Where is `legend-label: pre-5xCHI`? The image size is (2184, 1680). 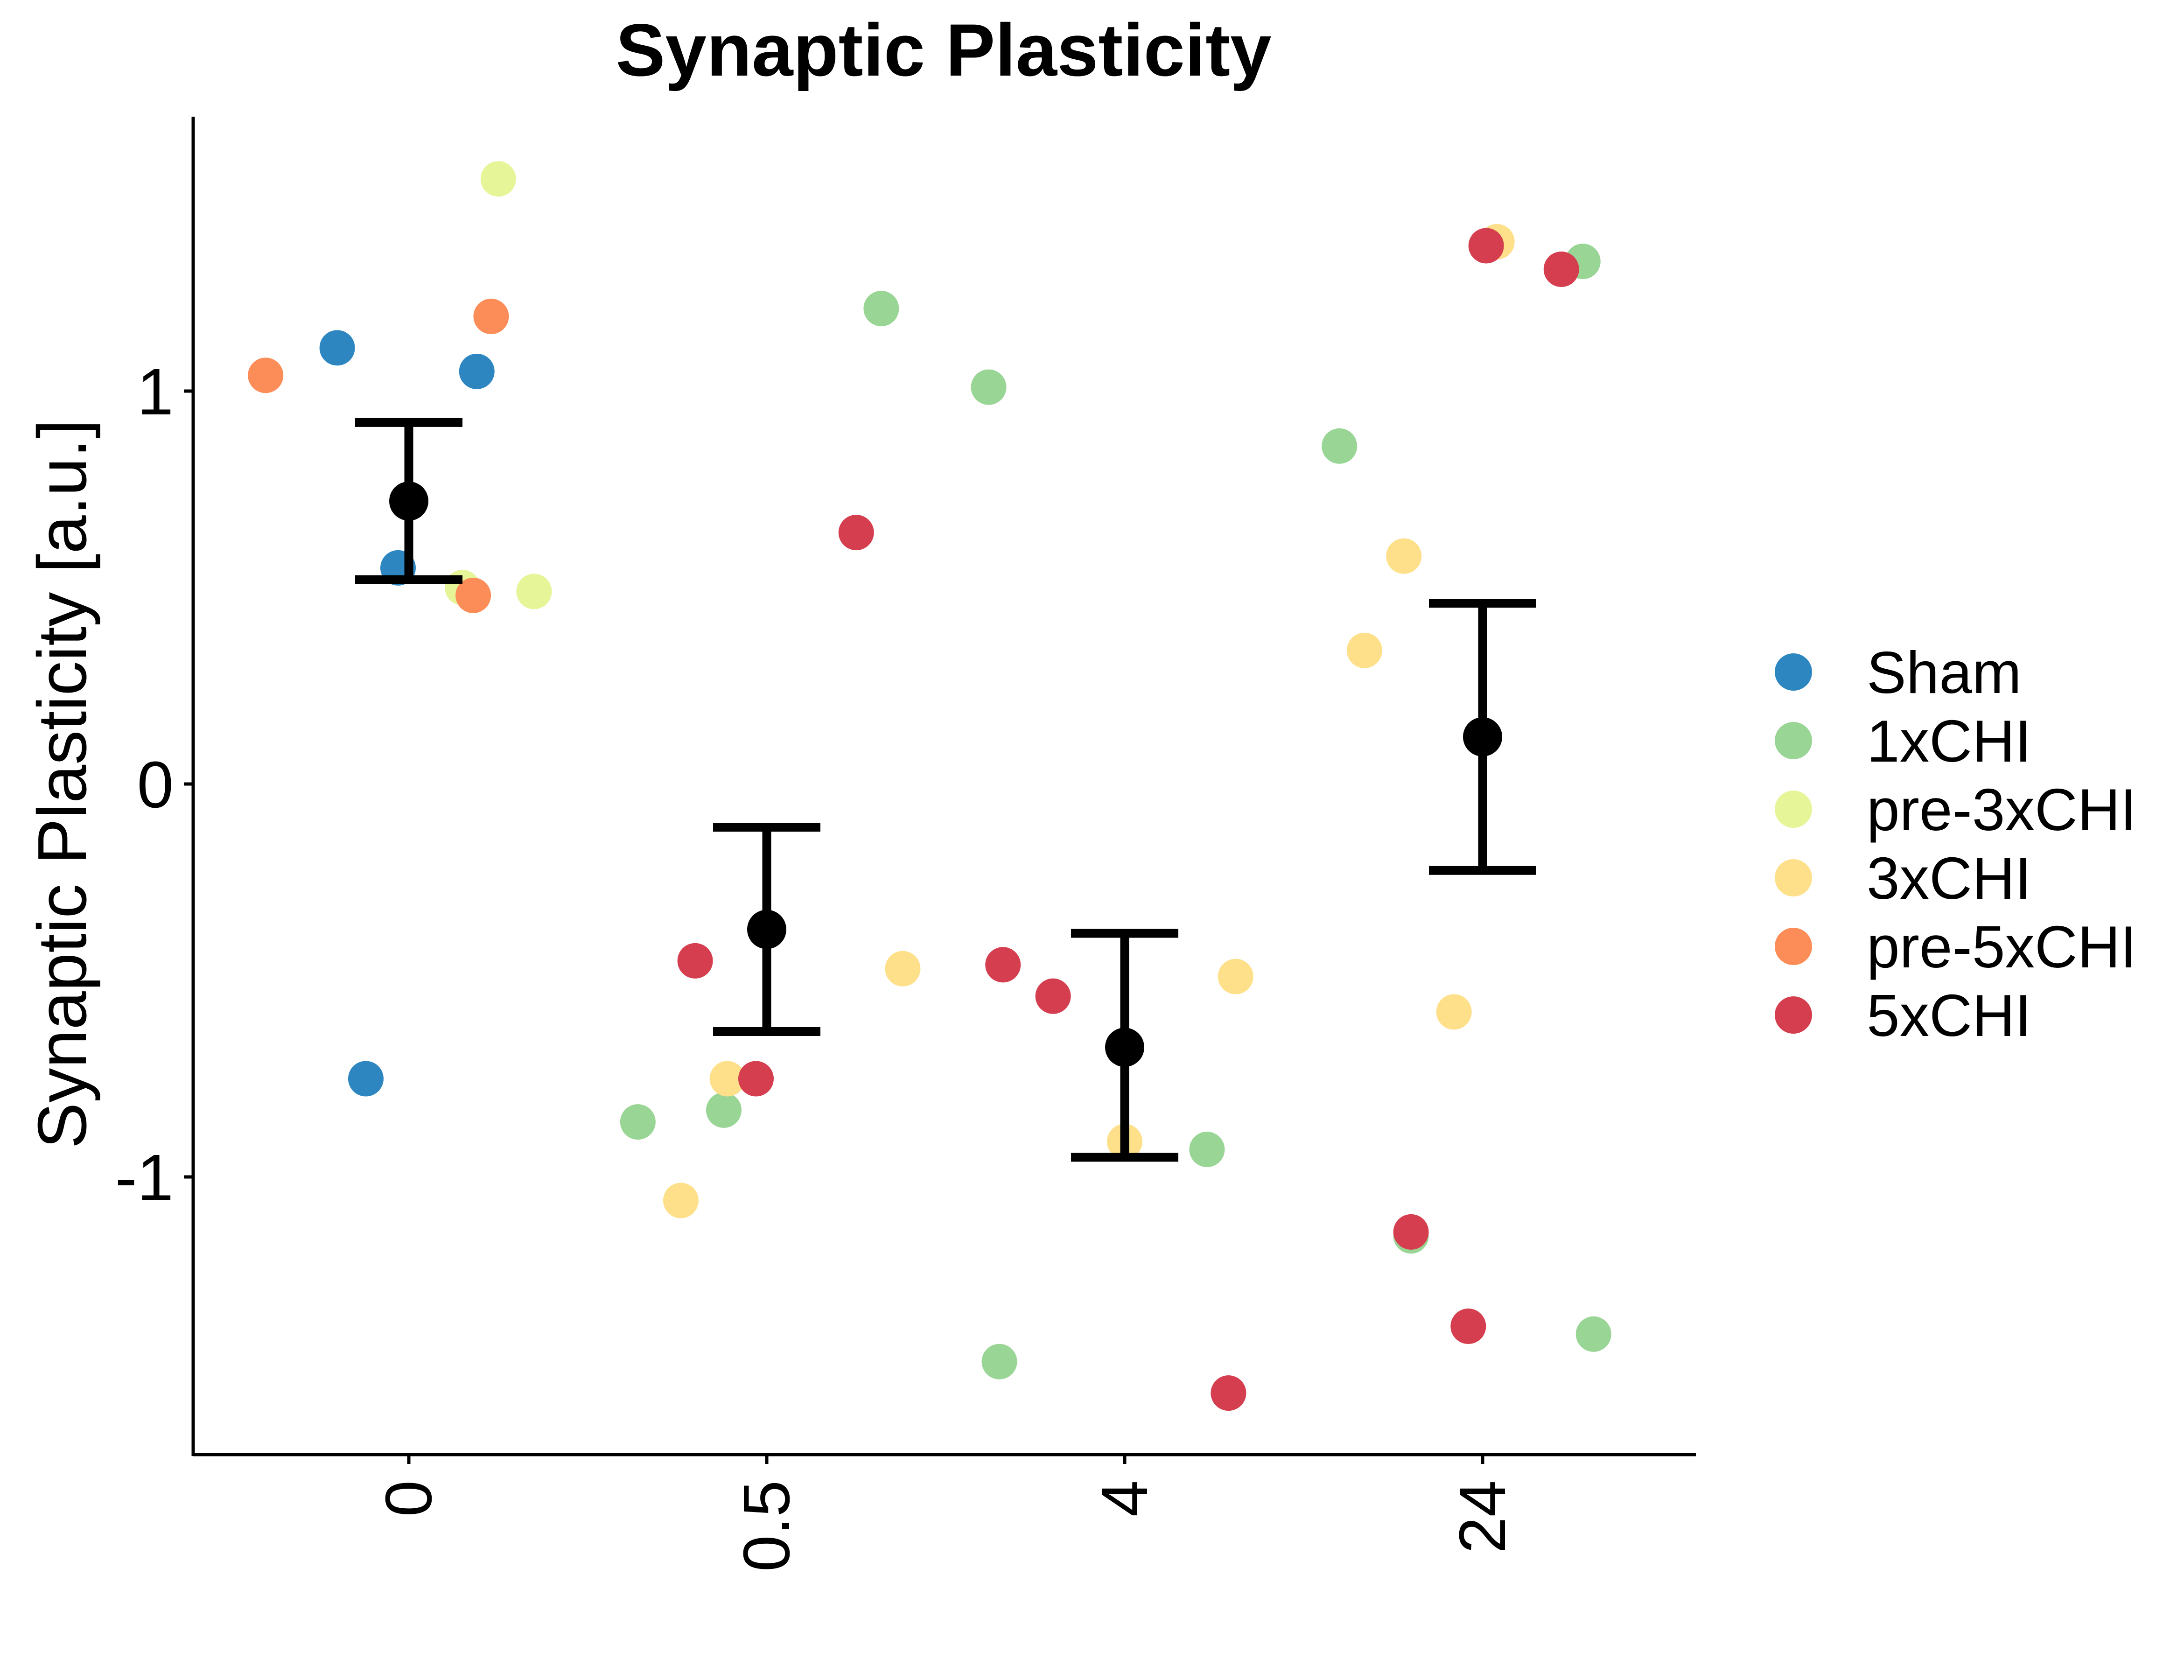
legend-label: pre-5xCHI is located at coordinates (2002, 947).